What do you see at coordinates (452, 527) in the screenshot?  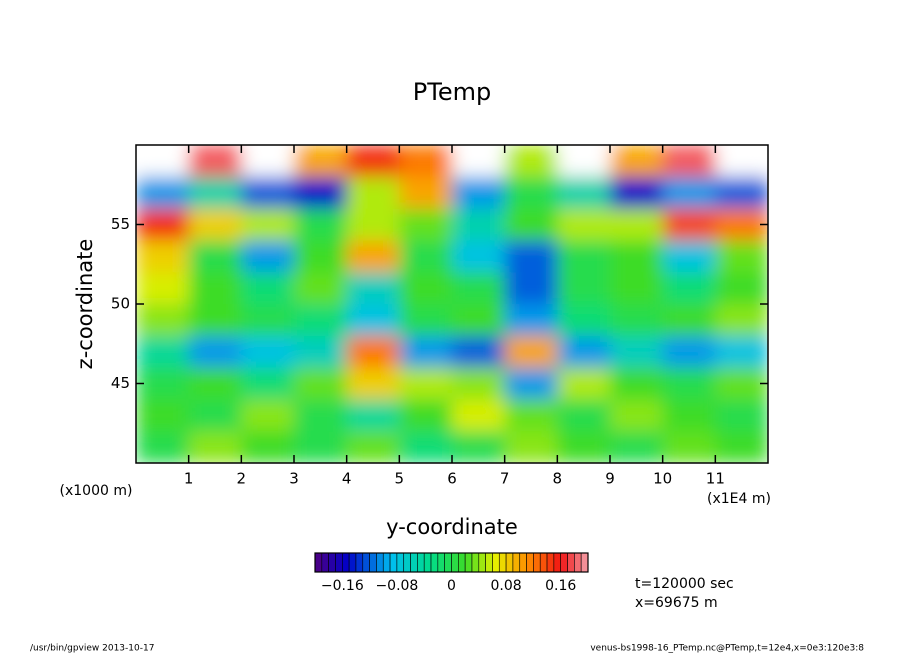 I see `x-axis-label: y-coordinate` at bounding box center [452, 527].